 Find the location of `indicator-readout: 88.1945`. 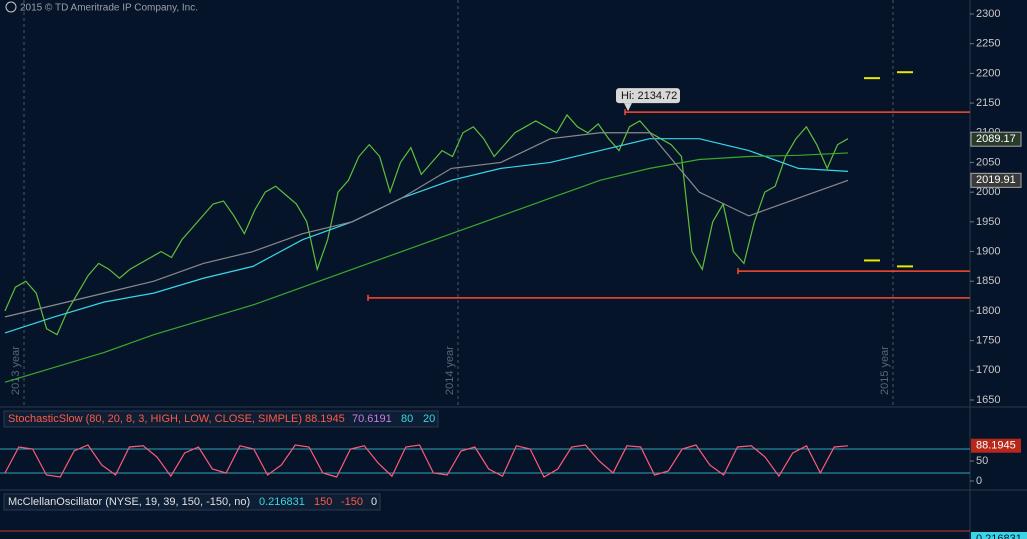

indicator-readout: 88.1945 is located at coordinates (325, 419).